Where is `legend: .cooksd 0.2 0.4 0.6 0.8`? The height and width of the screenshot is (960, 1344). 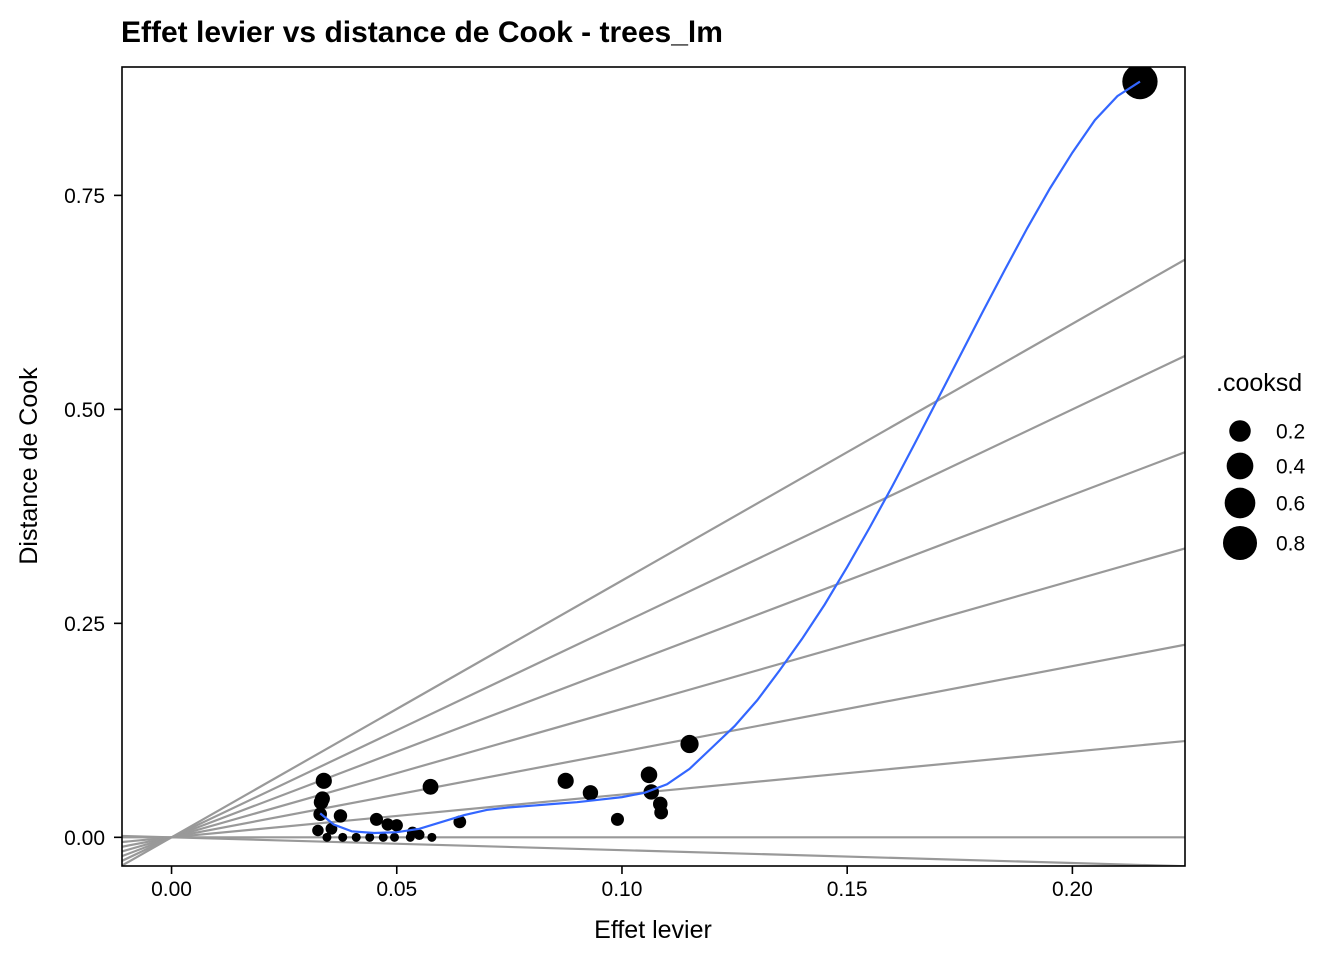 legend: .cooksd 0.2 0.4 0.6 0.8 is located at coordinates (1261, 465).